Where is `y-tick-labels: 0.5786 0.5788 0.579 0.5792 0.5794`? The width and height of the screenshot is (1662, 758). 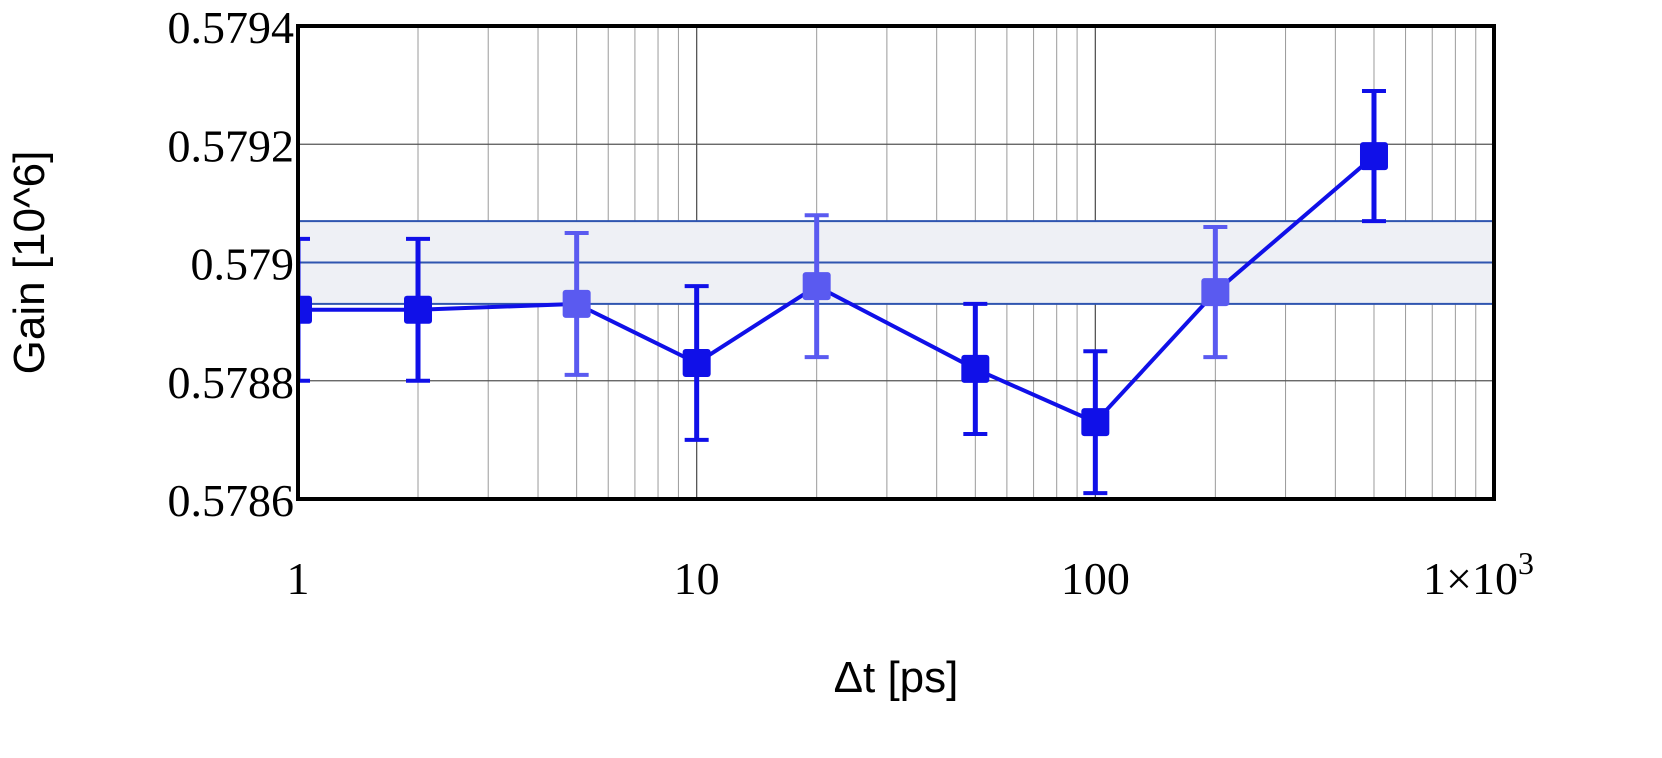
y-tick-labels: 0.5786 0.5788 0.579 0.5792 0.5794 is located at coordinates (231, 264).